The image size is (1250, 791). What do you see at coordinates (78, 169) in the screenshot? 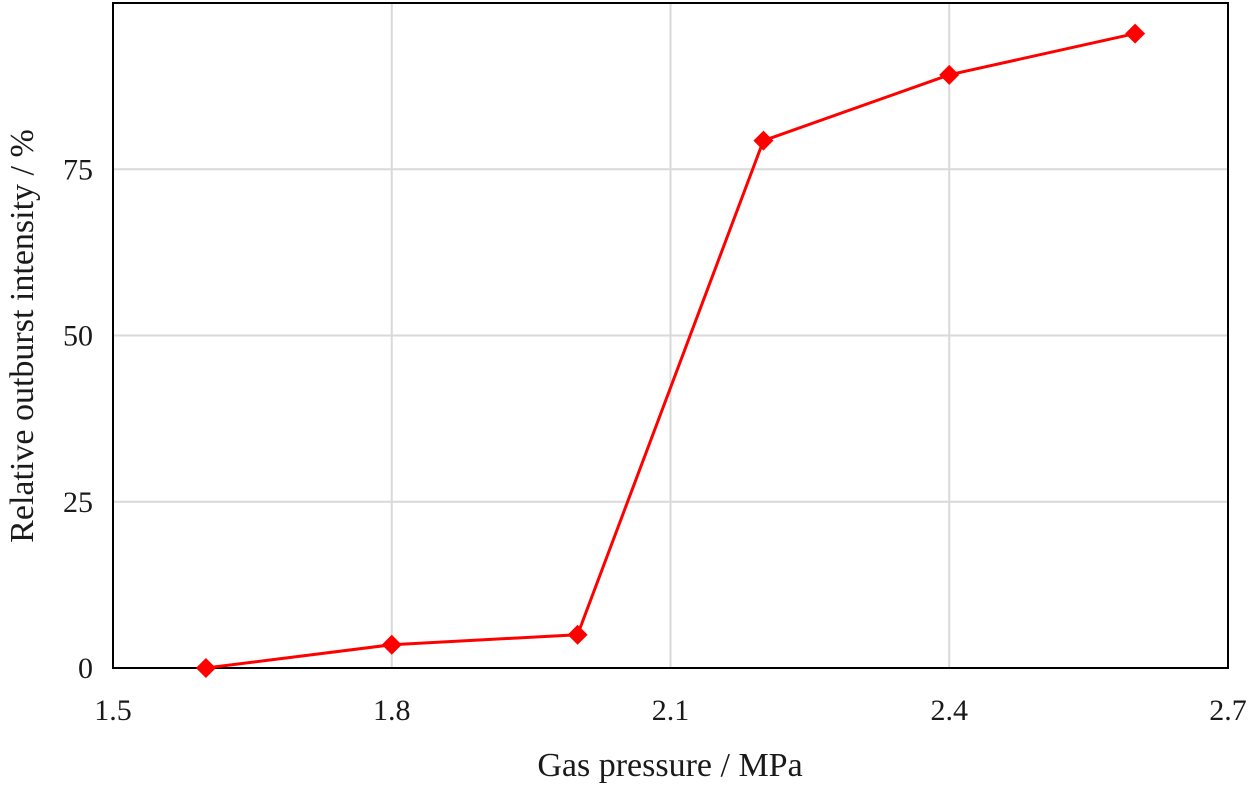
I see `y-tick-label: 75` at bounding box center [78, 169].